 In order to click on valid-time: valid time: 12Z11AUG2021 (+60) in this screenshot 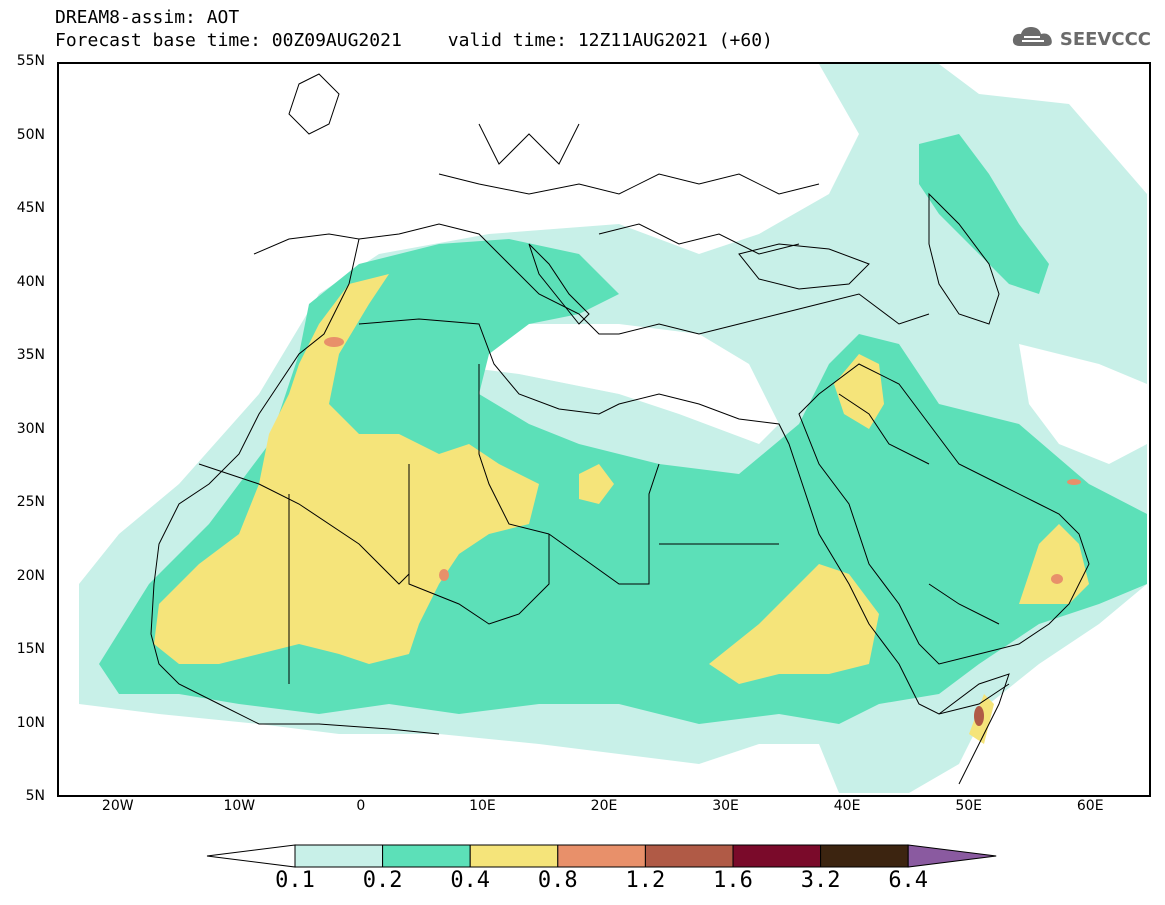, I will do `click(610, 40)`.